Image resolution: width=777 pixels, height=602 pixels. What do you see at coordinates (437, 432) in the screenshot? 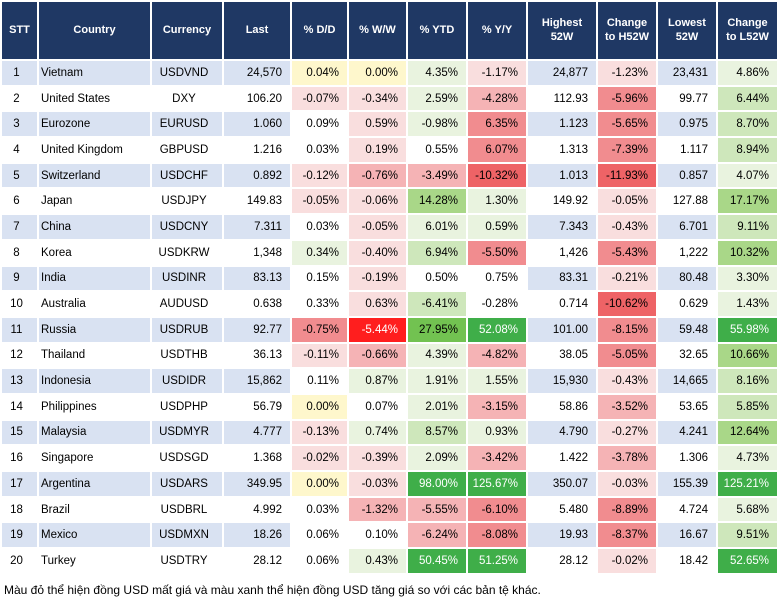
I see `cell-ytd: 8.57%` at bounding box center [437, 432].